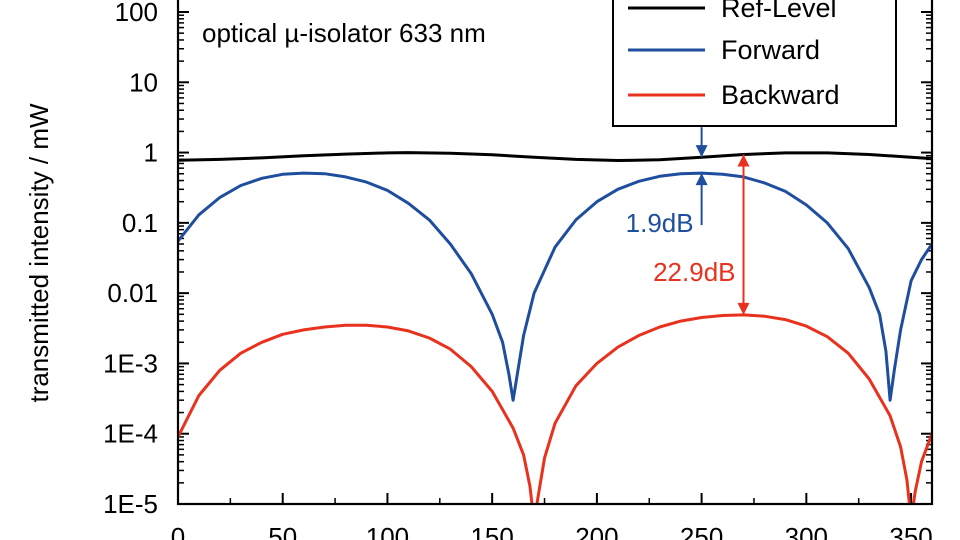 The height and width of the screenshot is (540, 960). I want to click on y-tick-label: 0.1, so click(140, 223).